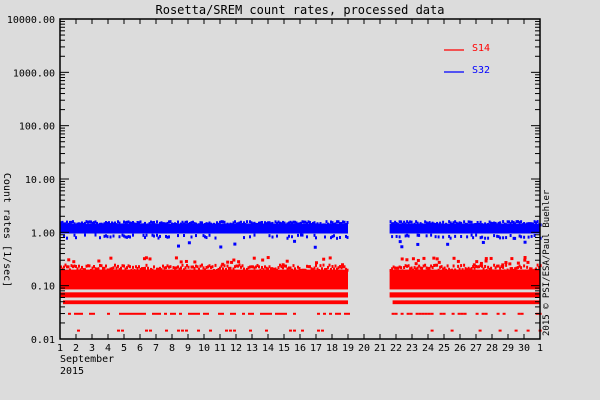  Describe the element at coordinates (124, 348) in the screenshot. I see `x-tick-label: 5` at that location.